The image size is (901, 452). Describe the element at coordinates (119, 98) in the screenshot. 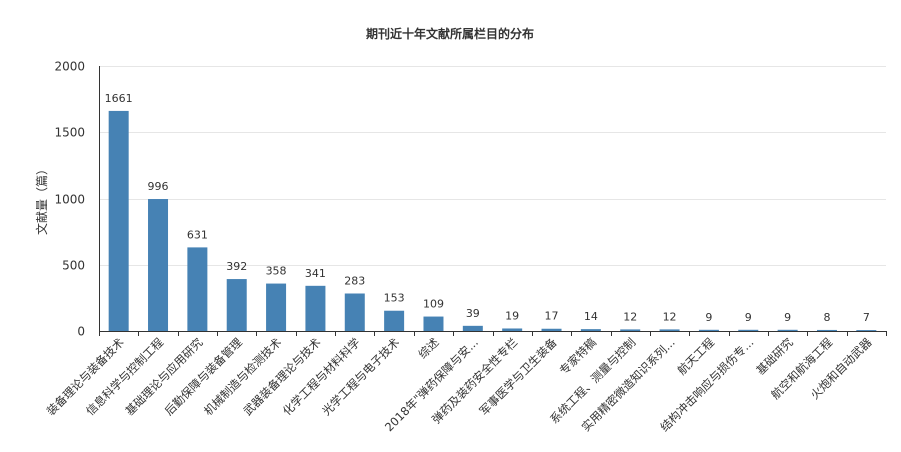

I see `data-label: 1661` at that location.